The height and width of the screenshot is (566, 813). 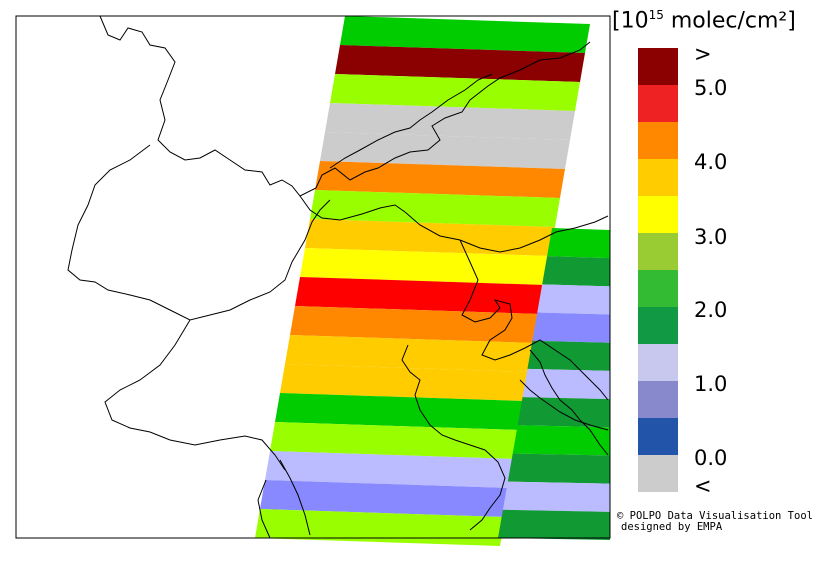 I want to click on legend-colorbar, so click(x=658, y=270).